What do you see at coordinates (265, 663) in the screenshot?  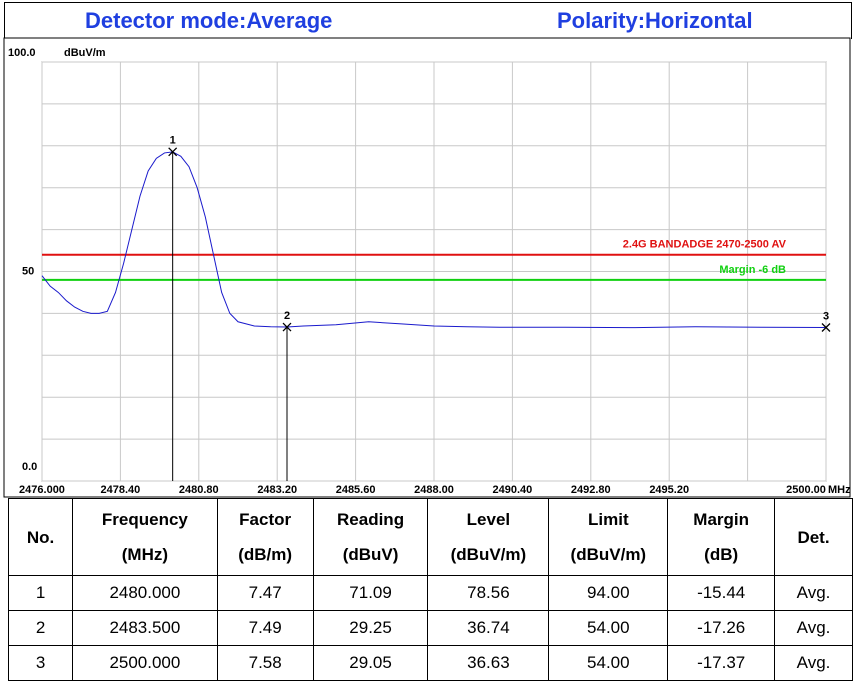 I see `table-cell: 7.58` at bounding box center [265, 663].